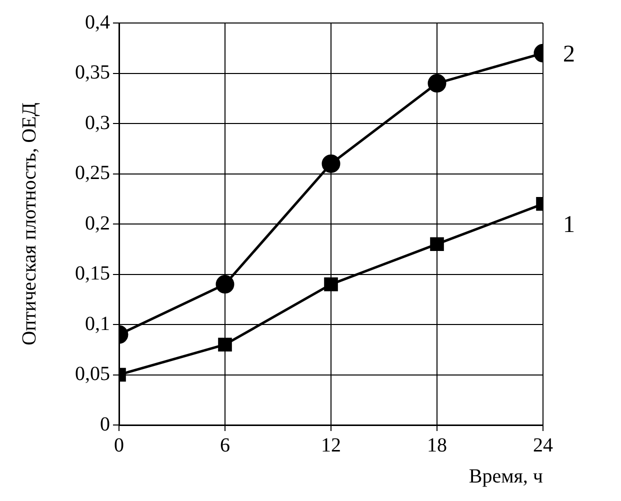 The width and height of the screenshot is (621, 501). I want to click on y-tick-label: 0,1, so click(97, 323).